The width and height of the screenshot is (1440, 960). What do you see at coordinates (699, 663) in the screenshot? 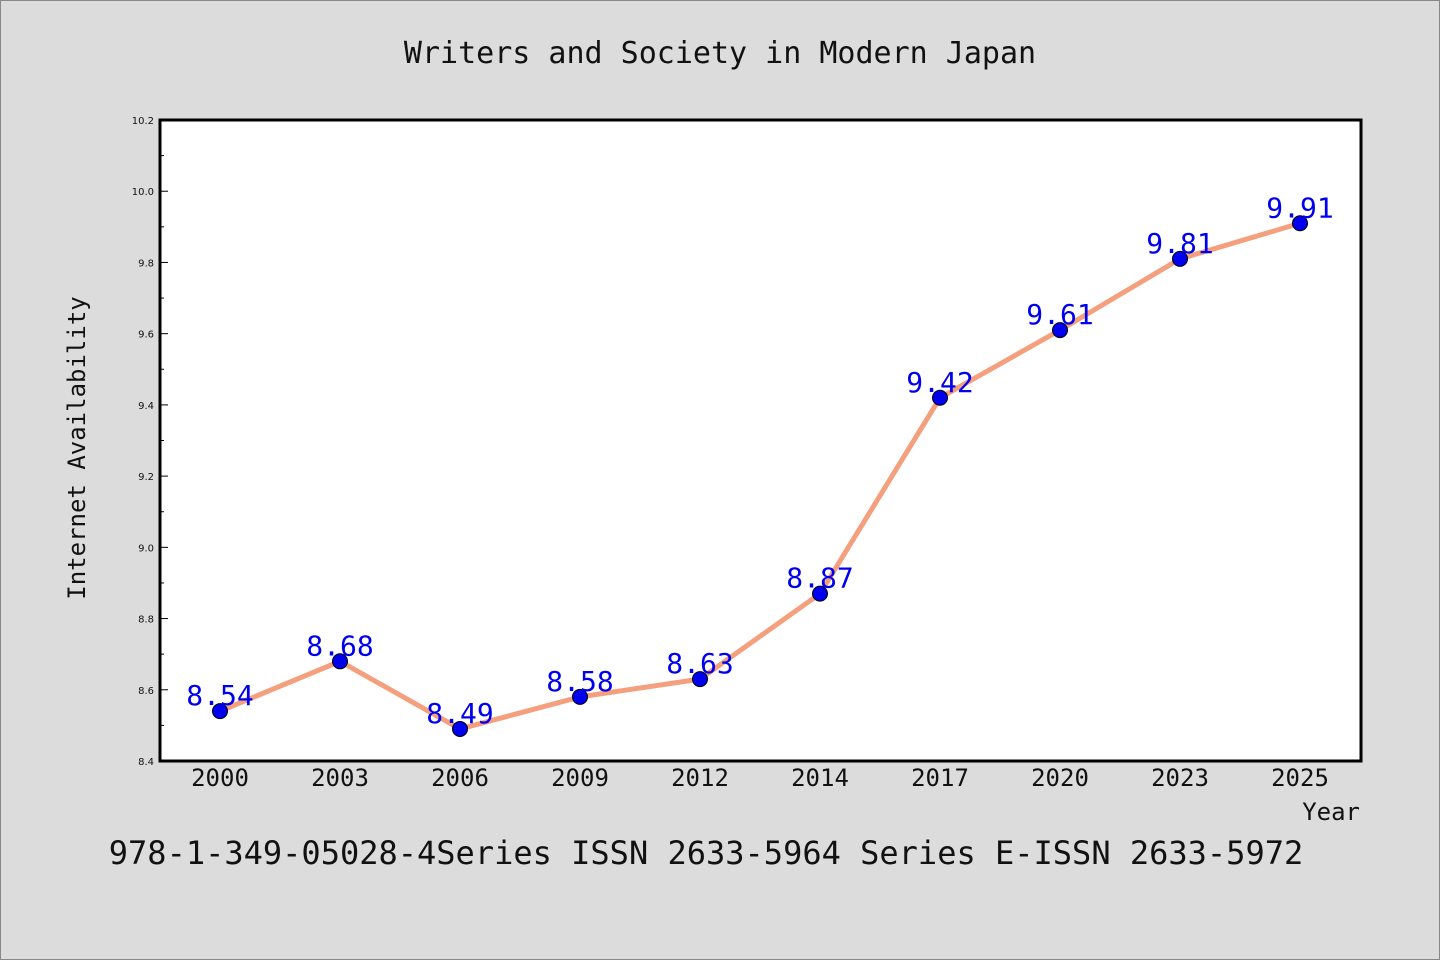
I see `data-label: 8.63` at bounding box center [699, 663].